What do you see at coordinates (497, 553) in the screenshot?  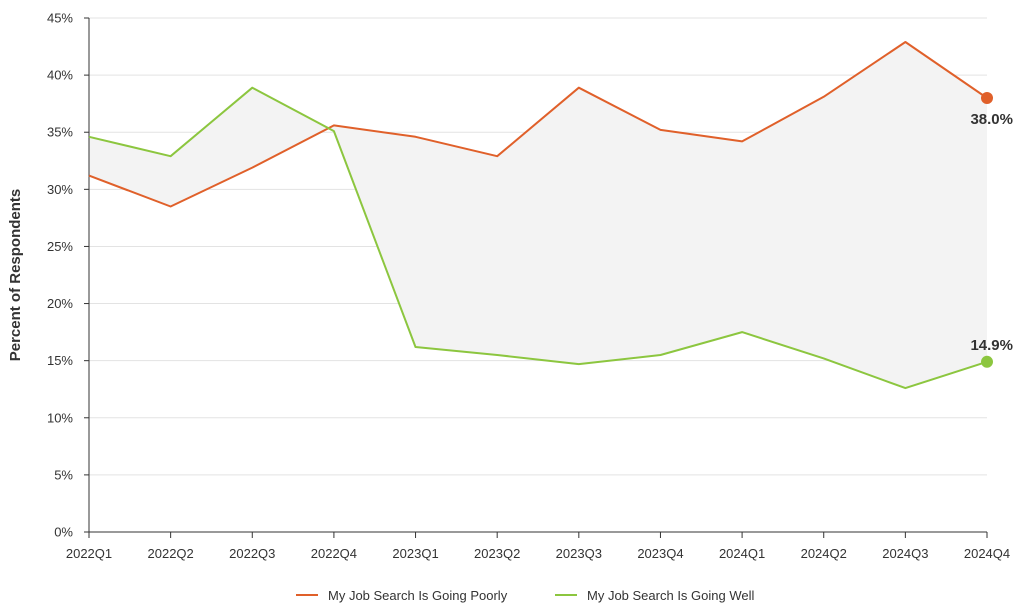 I see `x-tick-label: 2023Q2` at bounding box center [497, 553].